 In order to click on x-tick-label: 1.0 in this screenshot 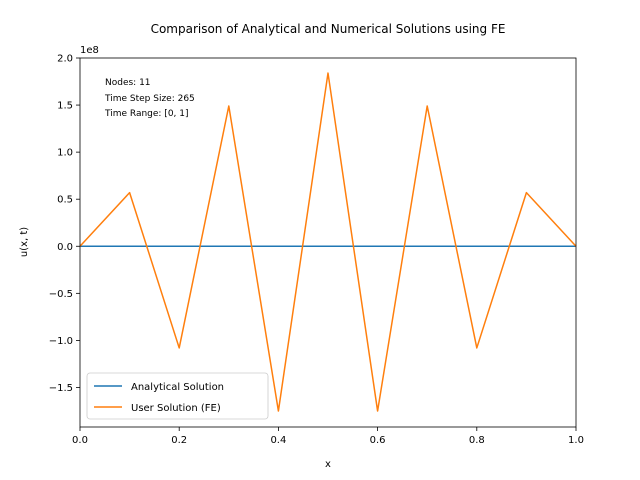, I will do `click(576, 440)`.